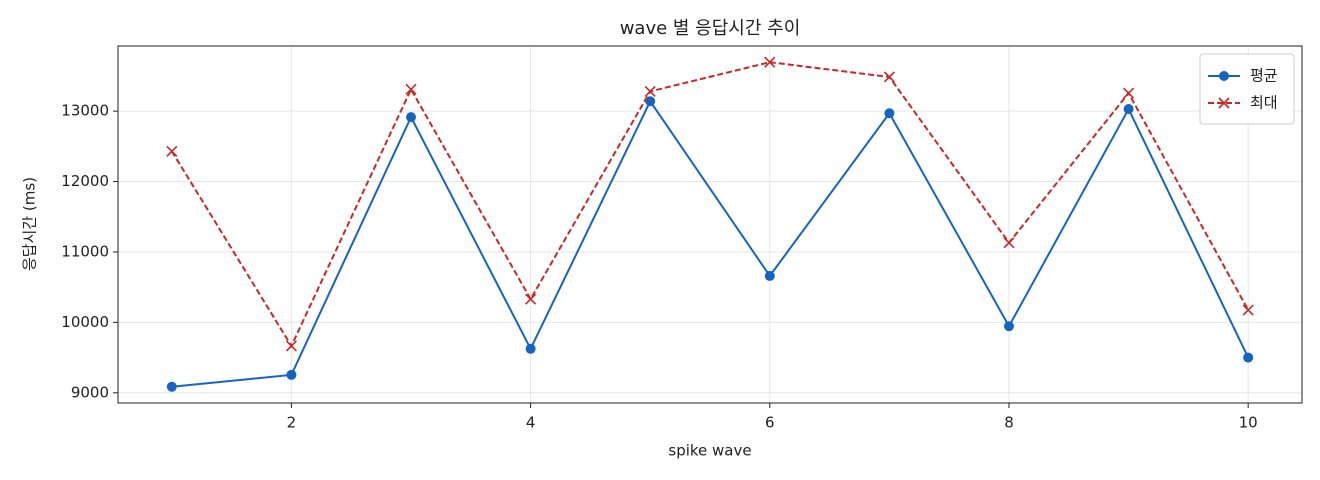 The height and width of the screenshot is (480, 1320). I want to click on legend-box, so click(1247, 89).